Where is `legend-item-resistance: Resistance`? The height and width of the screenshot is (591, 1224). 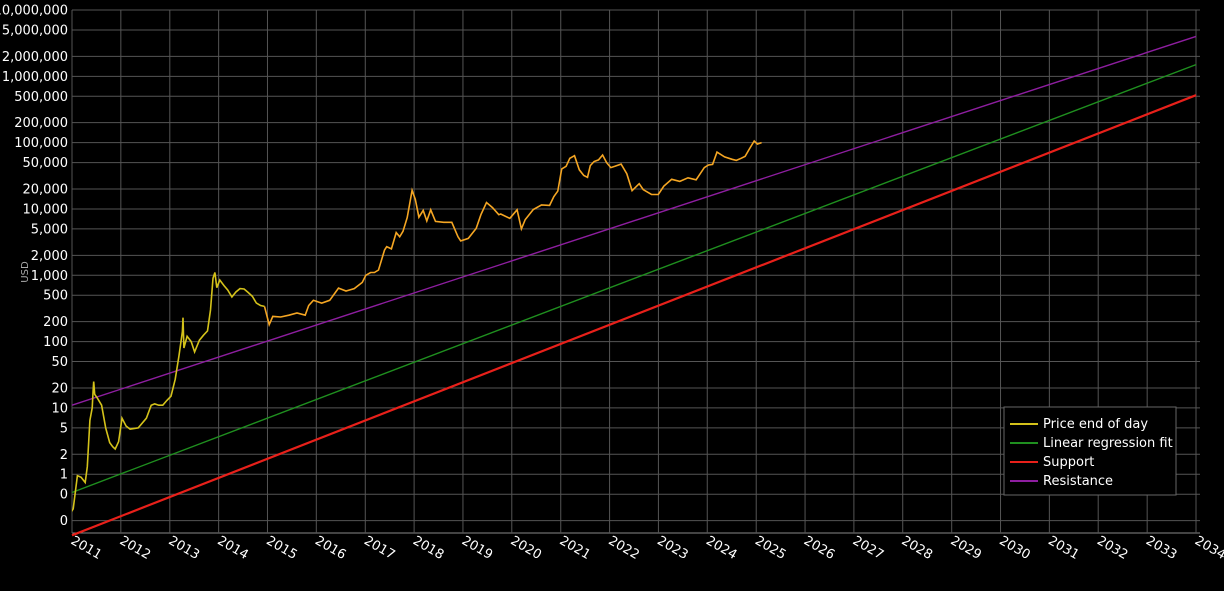
legend-item-resistance: Resistance is located at coordinates (1061, 481).